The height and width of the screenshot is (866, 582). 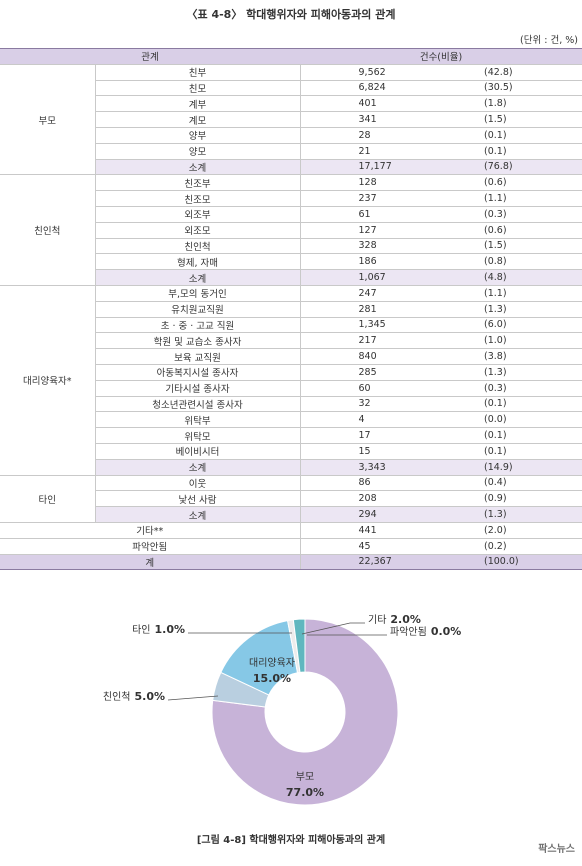 I want to click on ratio-cell: (30.5), so click(x=511, y=88).